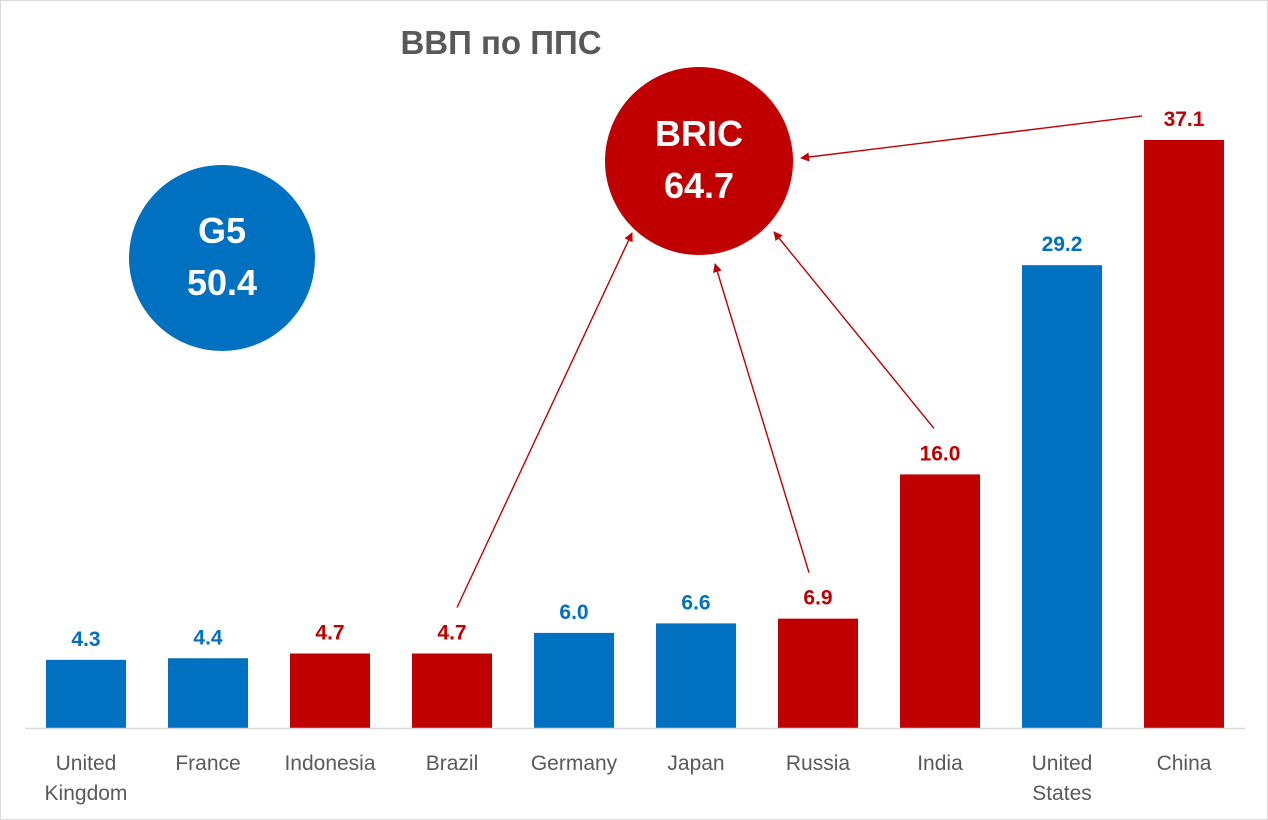  Describe the element at coordinates (452, 690) in the screenshot. I see `bar-brazil` at that location.